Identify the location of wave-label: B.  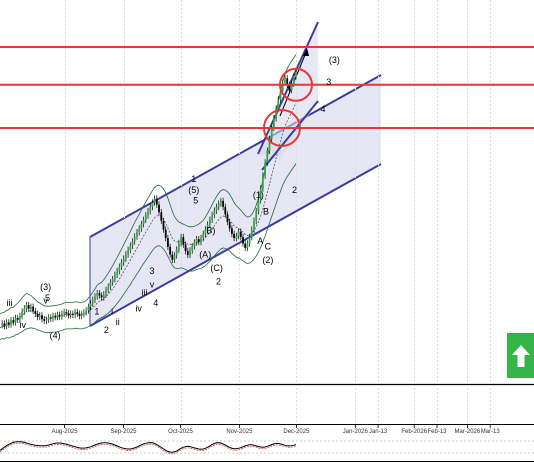
(266, 211).